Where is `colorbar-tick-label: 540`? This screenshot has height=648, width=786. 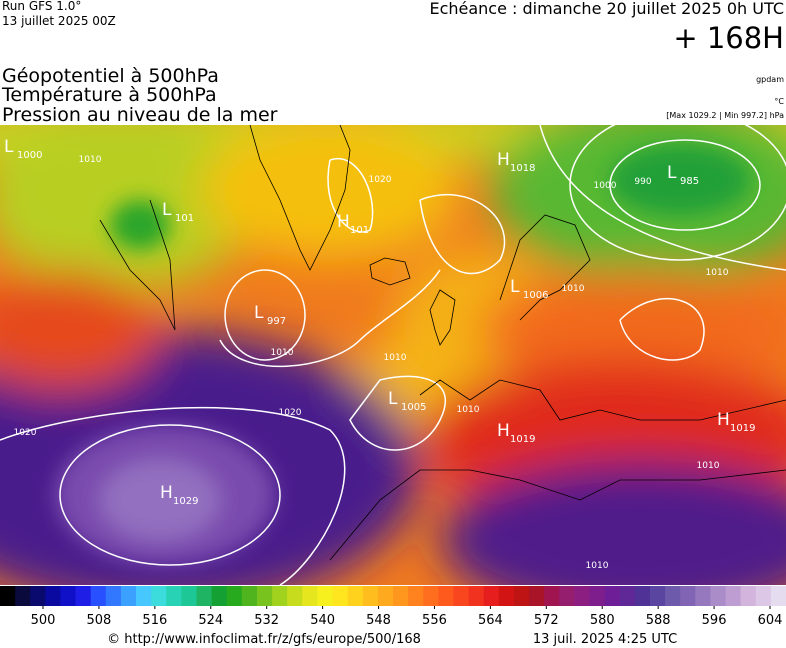
colorbar-tick-label: 540 is located at coordinates (322, 620).